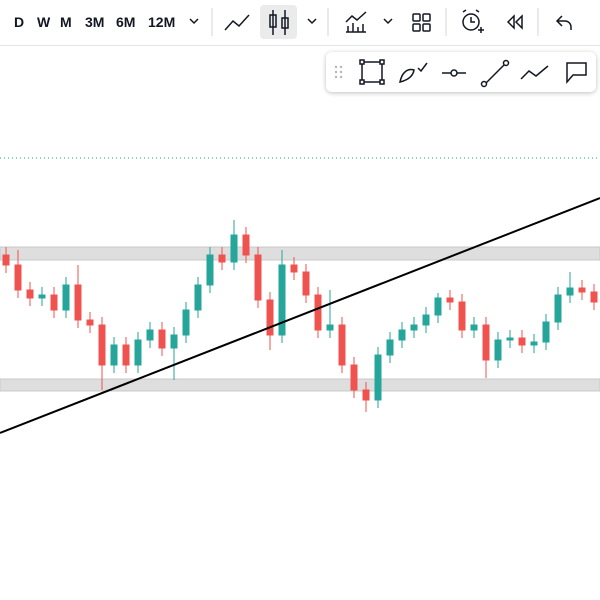 The image size is (600, 600). I want to click on path-tool, so click(534, 72).